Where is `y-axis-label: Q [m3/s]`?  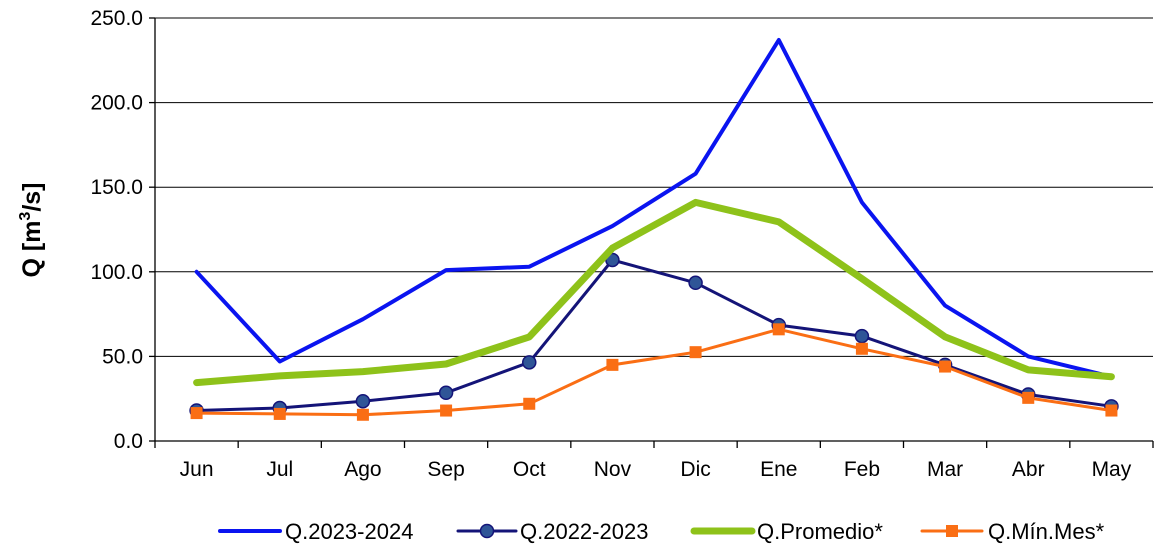
y-axis-label: Q [m3/s] is located at coordinates (31, 229).